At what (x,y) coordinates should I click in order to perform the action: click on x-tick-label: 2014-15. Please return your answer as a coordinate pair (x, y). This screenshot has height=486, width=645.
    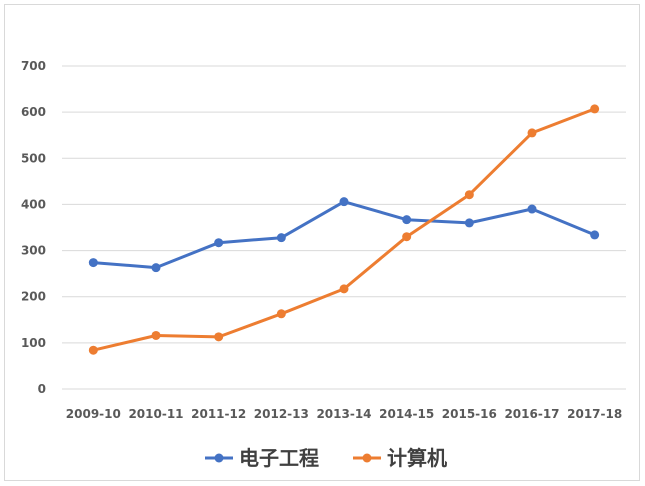
    Looking at the image, I should click on (406, 414).